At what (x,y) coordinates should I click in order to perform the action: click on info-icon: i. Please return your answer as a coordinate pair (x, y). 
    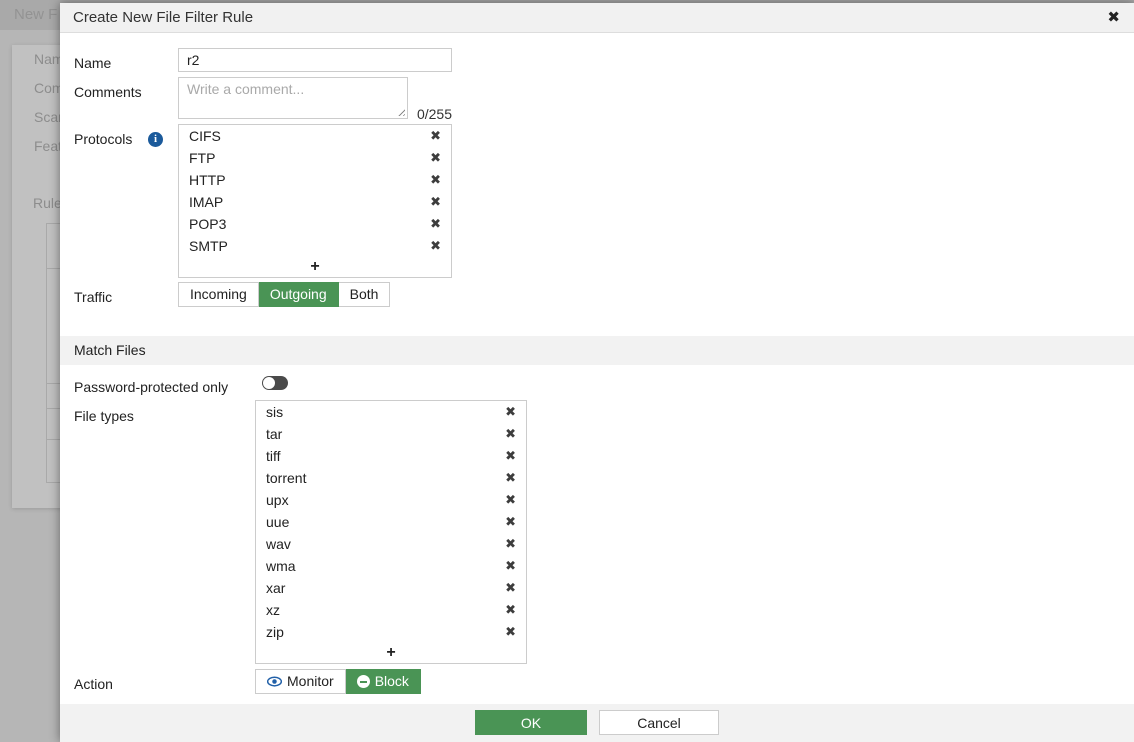
    Looking at the image, I should click on (155, 139).